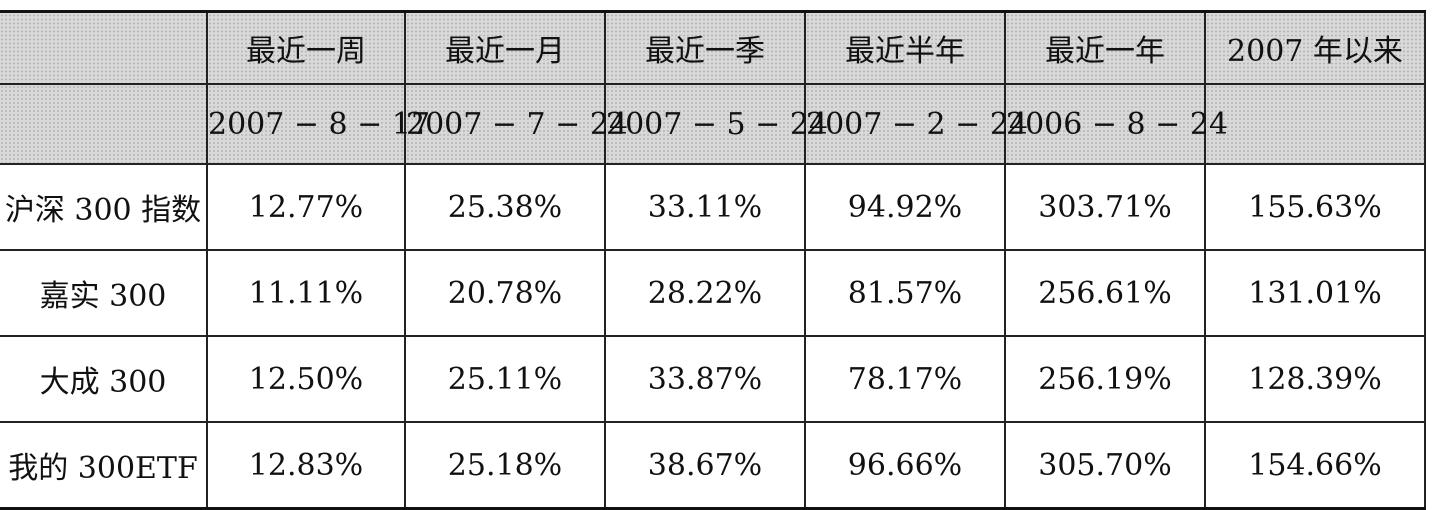 This screenshot has width=1435, height=510. Describe the element at coordinates (306, 47) in the screenshot. I see `column-header: 最近一周` at that location.